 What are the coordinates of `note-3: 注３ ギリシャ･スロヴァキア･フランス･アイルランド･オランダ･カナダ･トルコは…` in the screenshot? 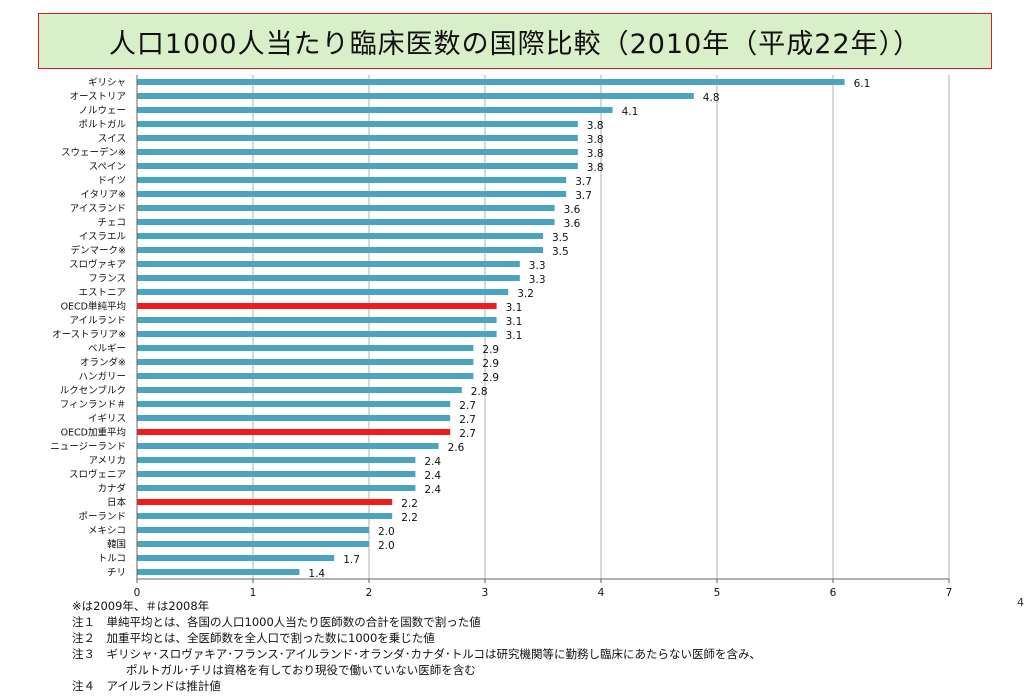 It's located at (416, 654).